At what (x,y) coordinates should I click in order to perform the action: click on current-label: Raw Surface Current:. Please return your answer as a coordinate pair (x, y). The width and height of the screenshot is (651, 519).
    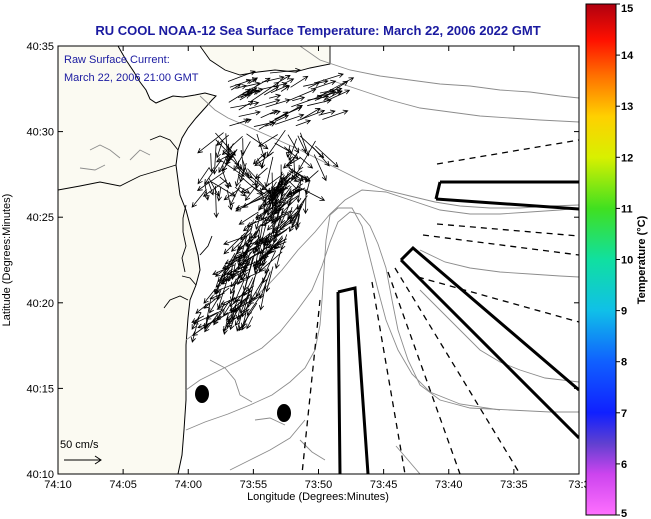
    Looking at the image, I should click on (117, 60).